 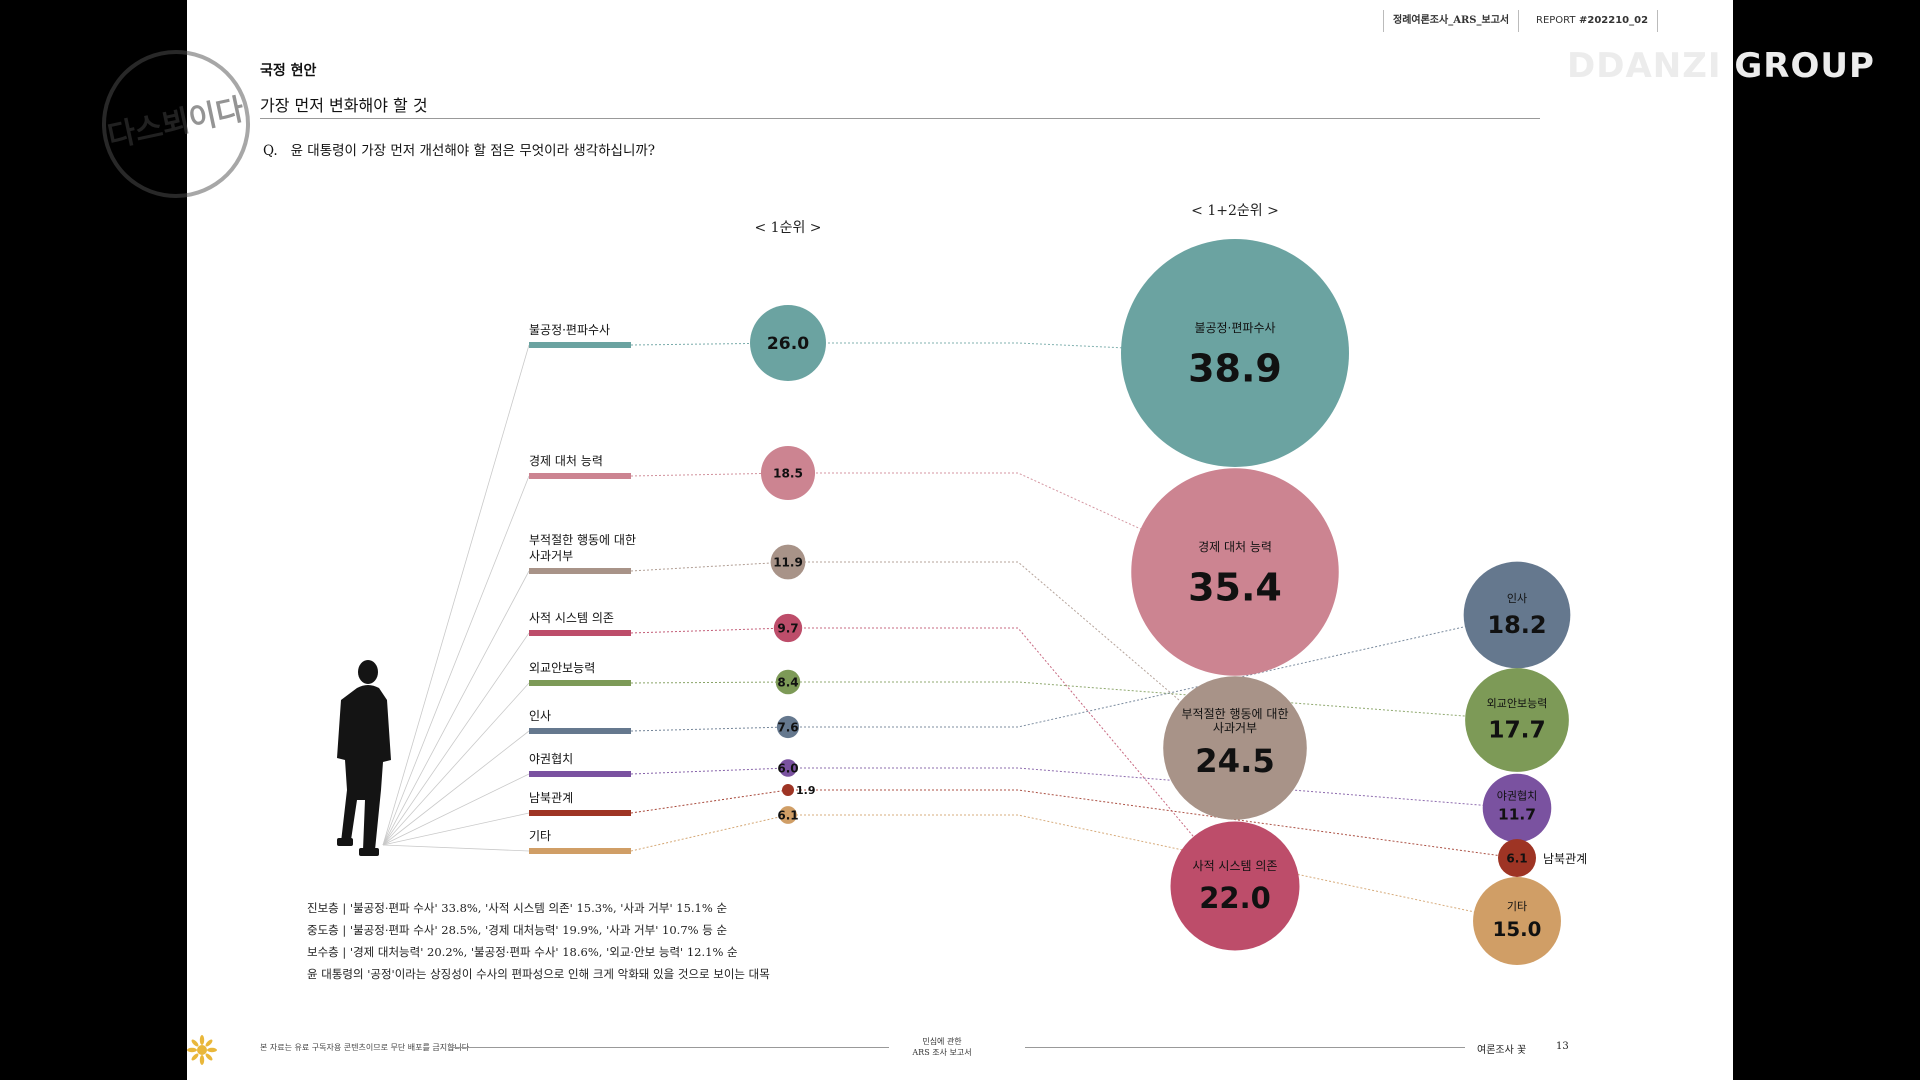 I want to click on rank12-bubble-불공정-편파수사-circle, so click(x=1235, y=353).